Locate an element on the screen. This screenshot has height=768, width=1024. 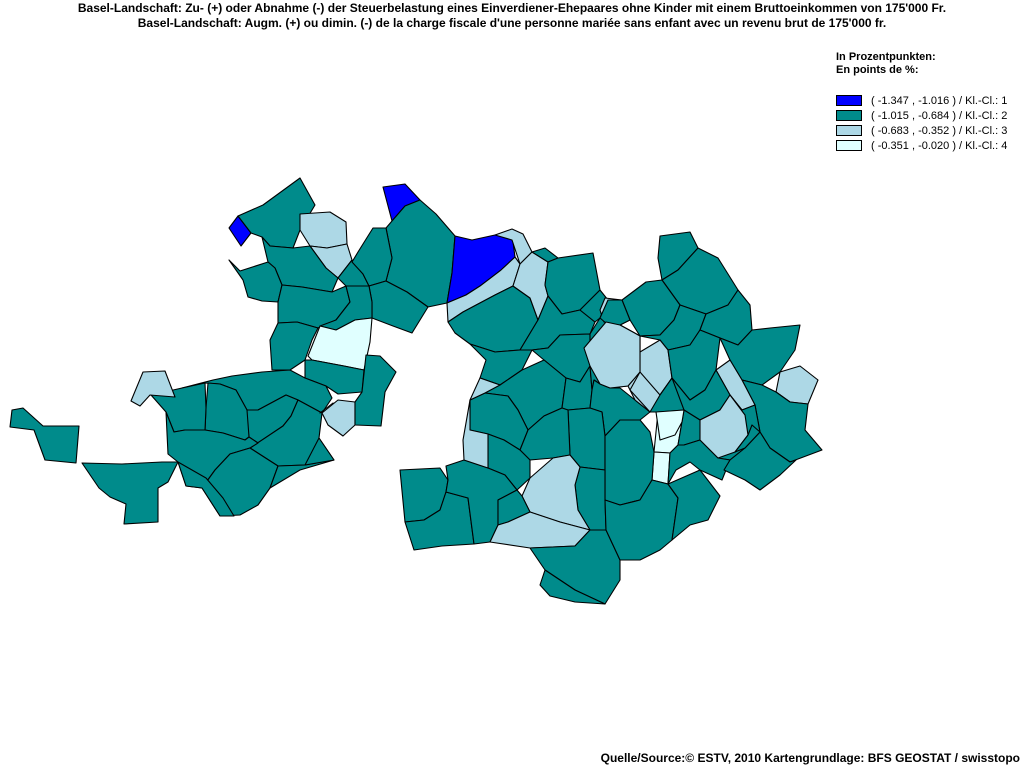
legend-heading-german: In Prozentpunkten: is located at coordinates (886, 57).